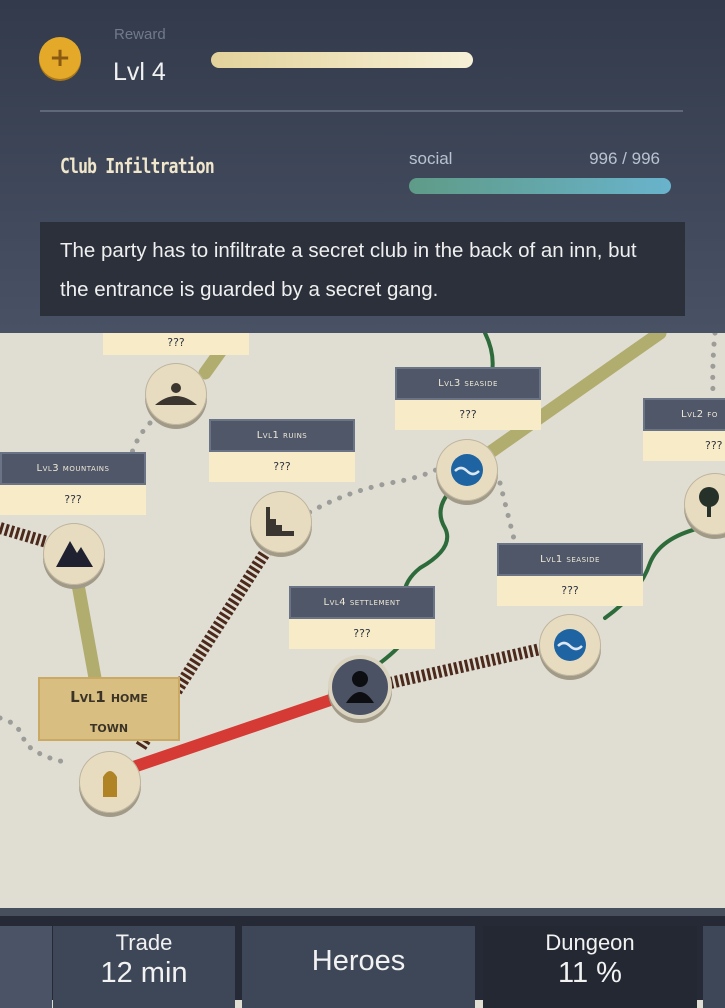 Image resolution: width=725 pixels, height=1008 pixels. I want to click on quest-progress-bar, so click(540, 186).